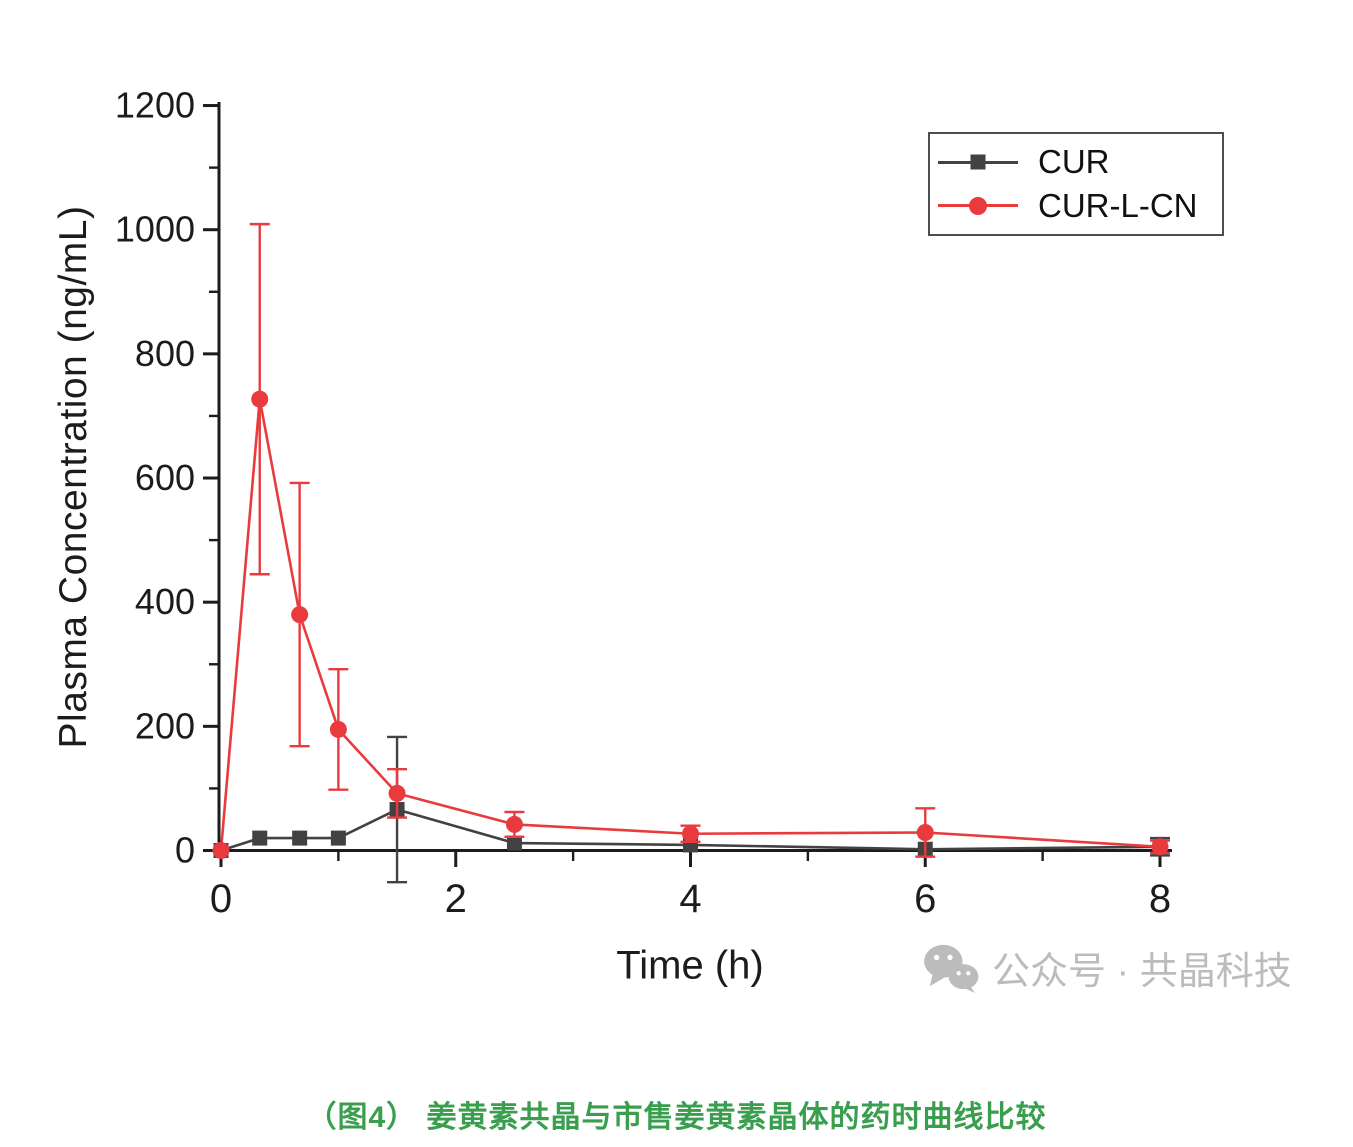 This screenshot has width=1353, height=1147. What do you see at coordinates (1076, 184) in the screenshot?
I see `chart-legend: CUR CUR-L-CN` at bounding box center [1076, 184].